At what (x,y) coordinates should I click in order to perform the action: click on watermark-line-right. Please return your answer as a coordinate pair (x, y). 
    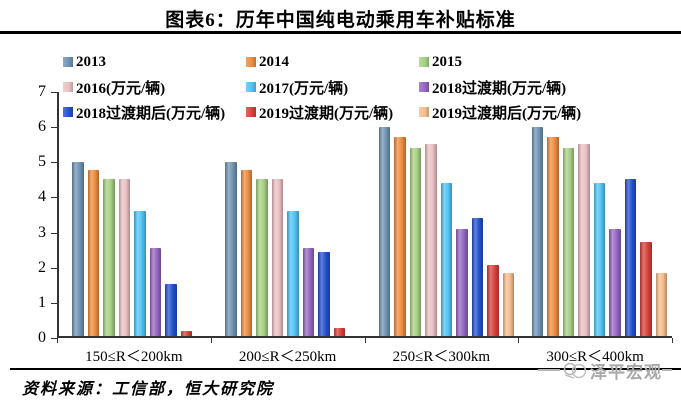
    Looking at the image, I should click on (667, 370).